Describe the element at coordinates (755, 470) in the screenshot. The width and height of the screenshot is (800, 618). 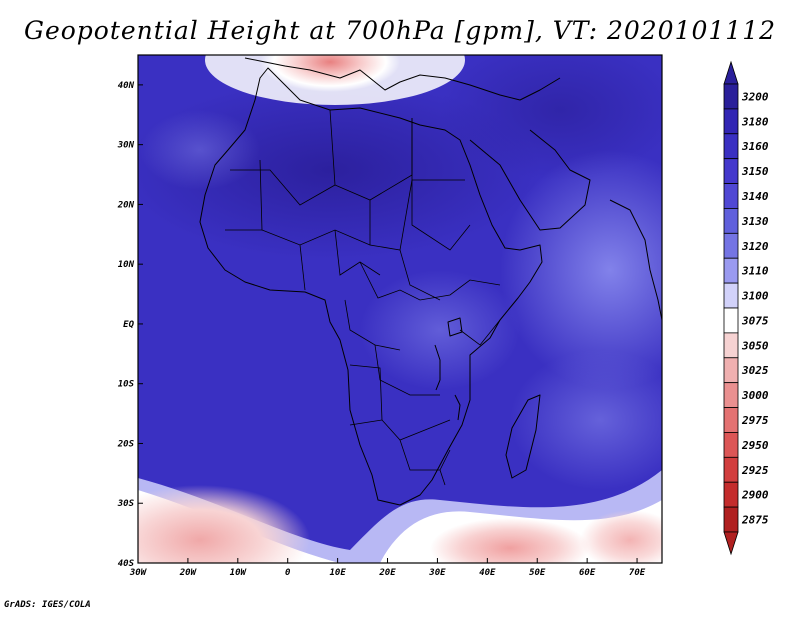
I see `colorbar-label: 2925` at that location.